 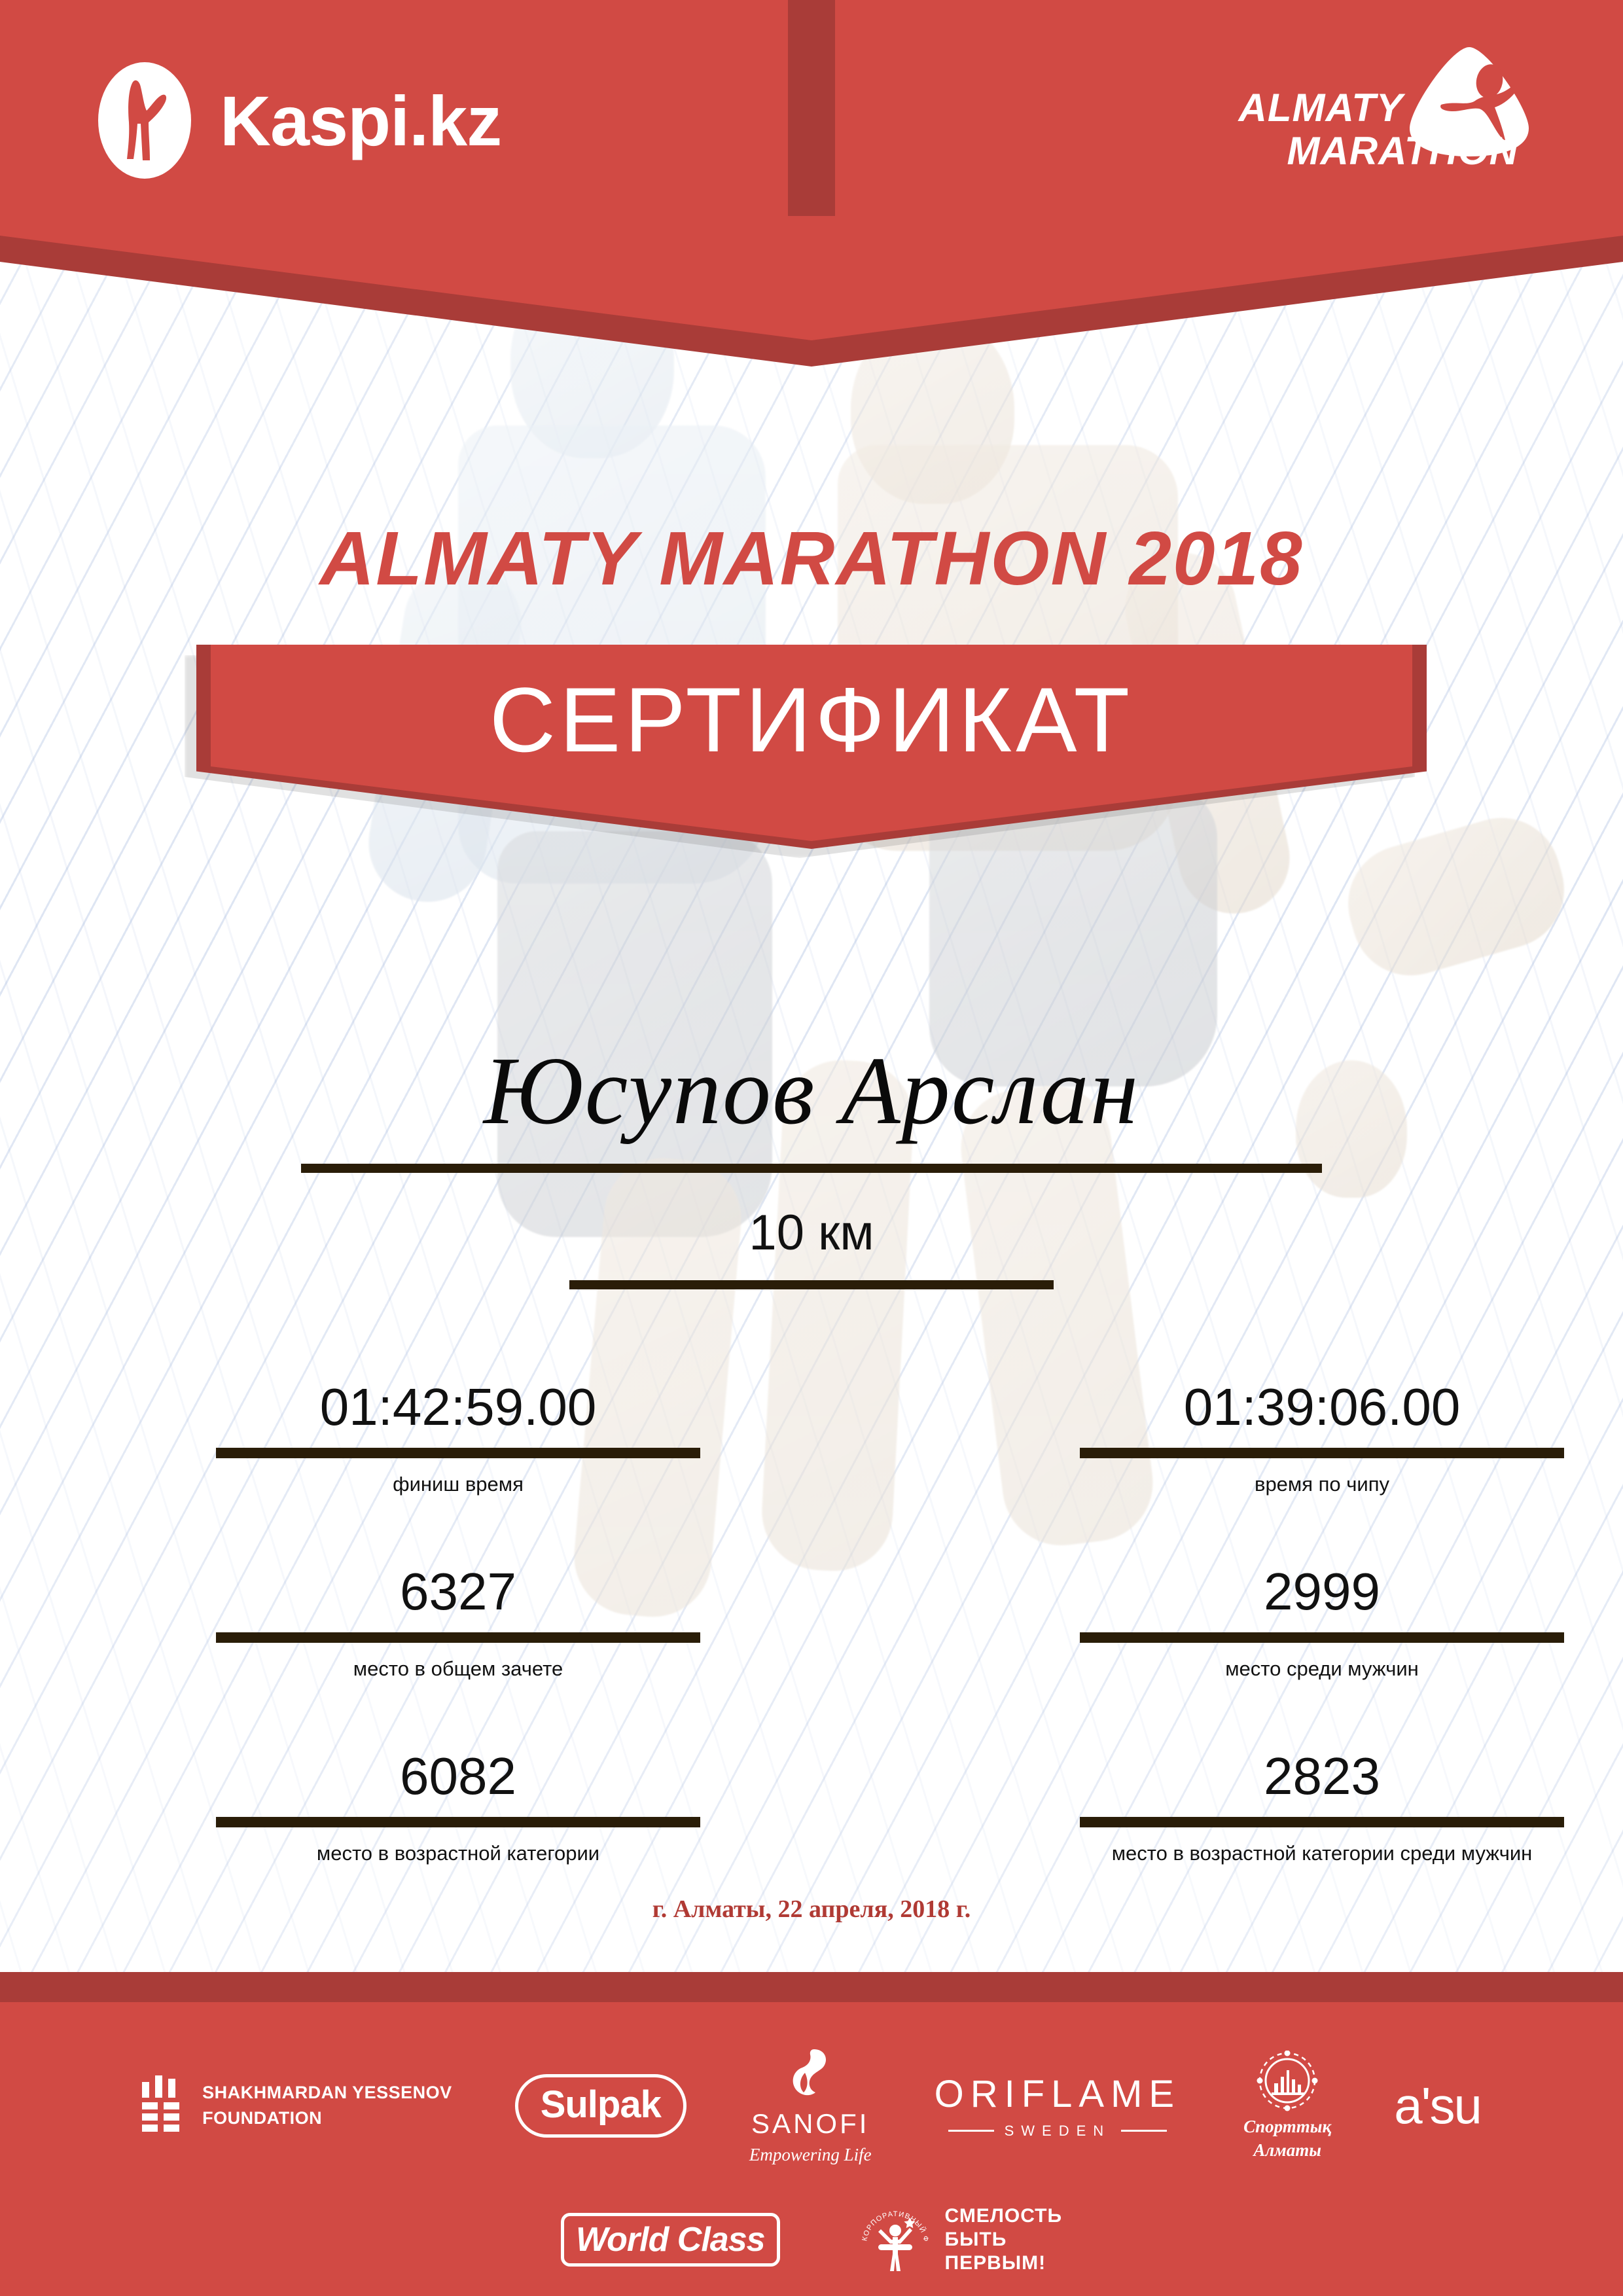 What do you see at coordinates (1322, 1407) in the screenshot?
I see `result-value: 01:39:06.00` at bounding box center [1322, 1407].